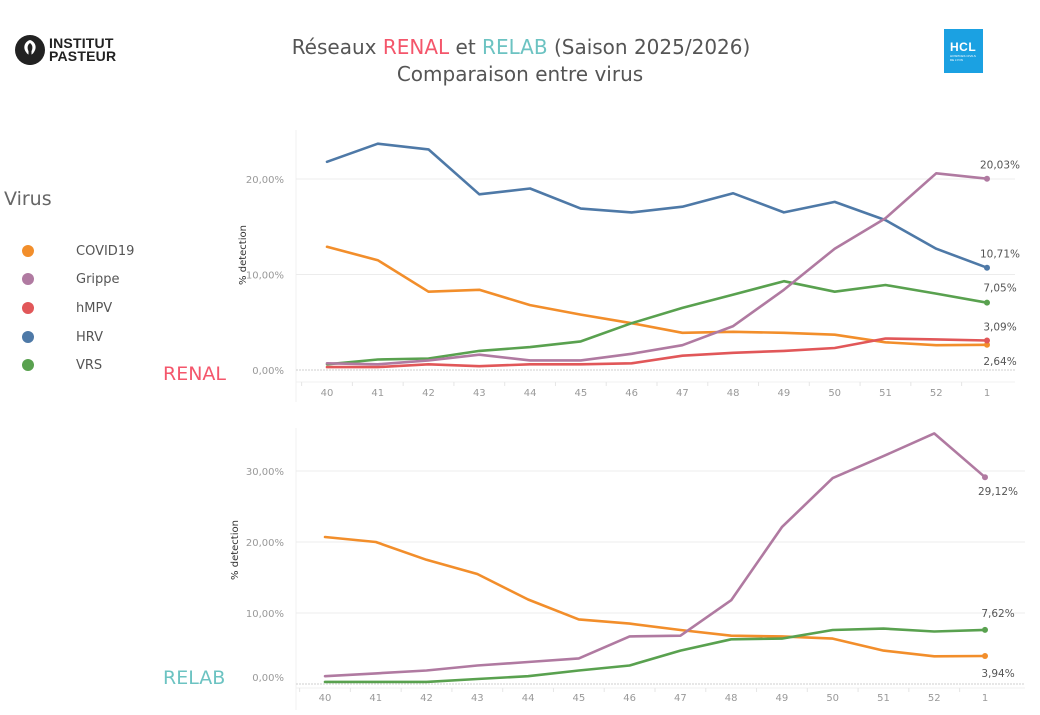  Describe the element at coordinates (83, 56) in the screenshot. I see `pasteur-logo-line2: PASTEUR` at that location.